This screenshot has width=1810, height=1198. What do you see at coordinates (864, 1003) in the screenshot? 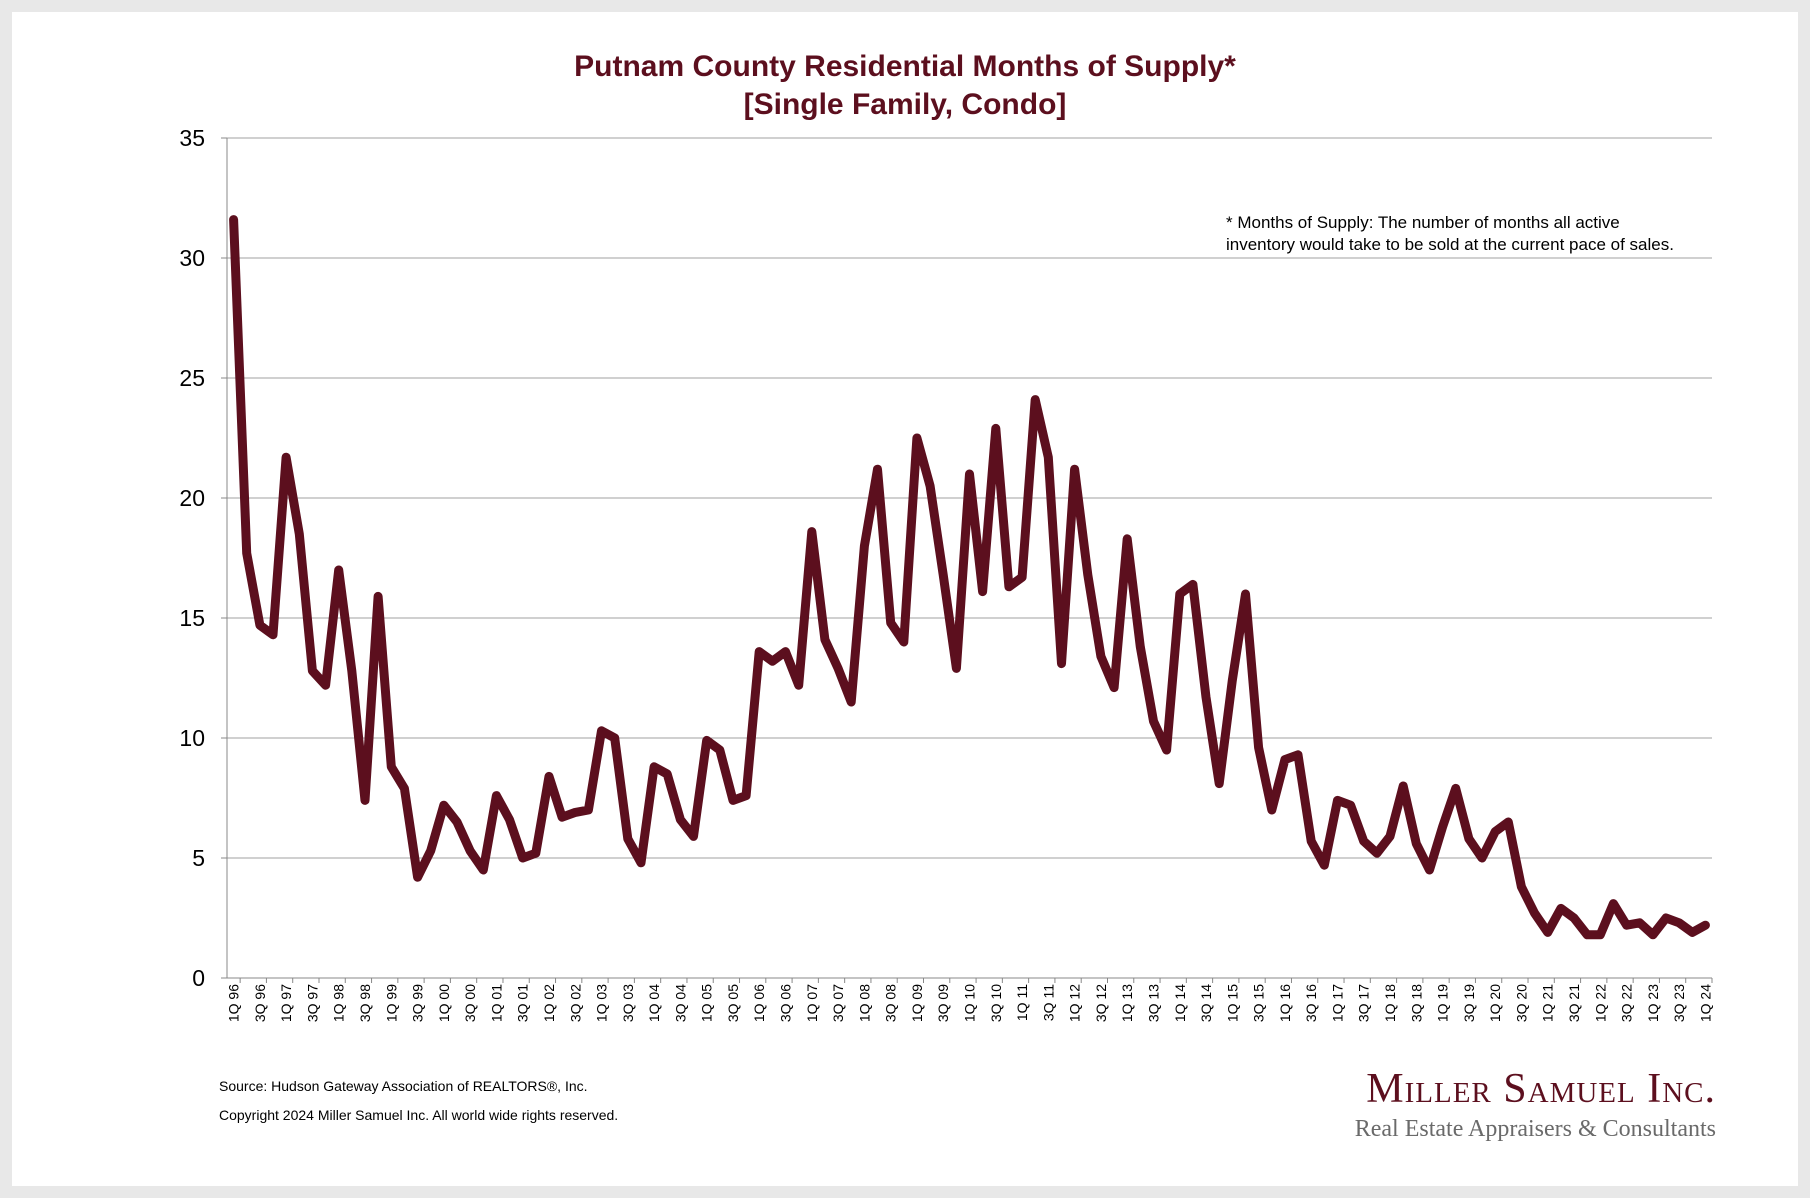
I see `x-tick-label: 1Q 08` at bounding box center [864, 1003].